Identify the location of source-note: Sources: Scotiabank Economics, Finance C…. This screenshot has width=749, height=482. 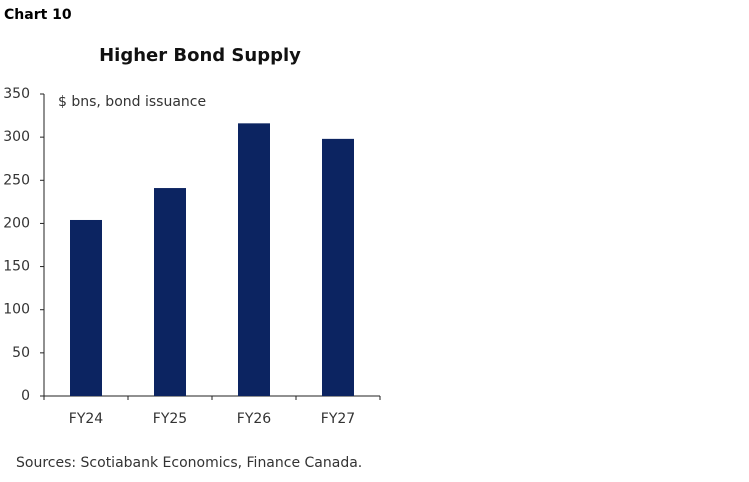
(189, 463).